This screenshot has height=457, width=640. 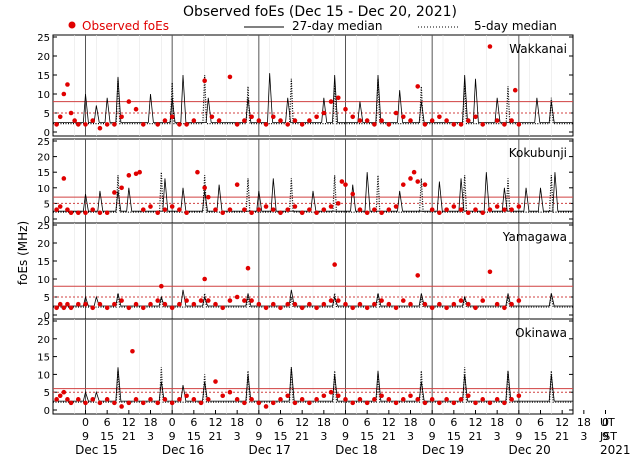 What do you see at coordinates (270, 450) in the screenshot?
I see `day-label: Dec 17` at bounding box center [270, 450].